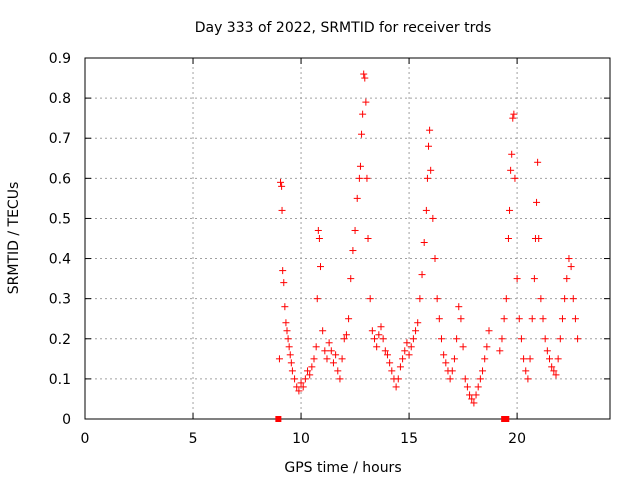 This screenshot has height=480, width=640. Describe the element at coordinates (60, 59) in the screenshot. I see `y-tick-label: 0.9` at that location.